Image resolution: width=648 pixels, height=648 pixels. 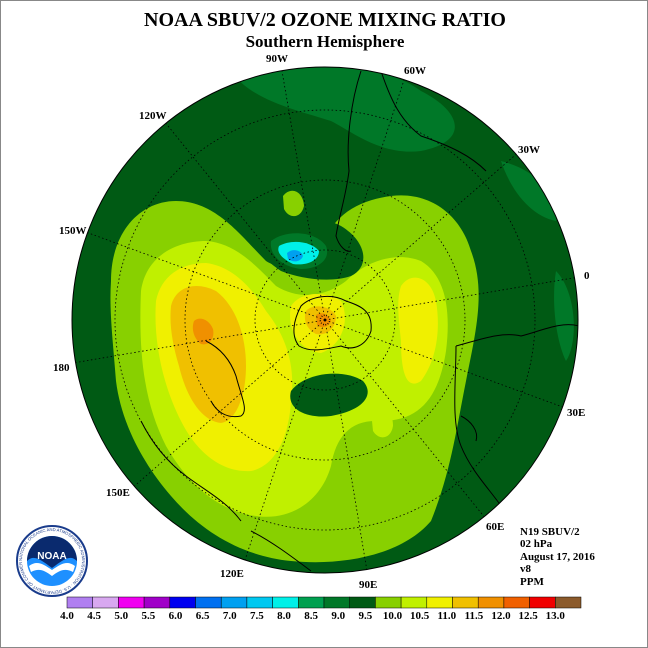 I want to click on lon-label-30w: 30W, so click(x=529, y=150).